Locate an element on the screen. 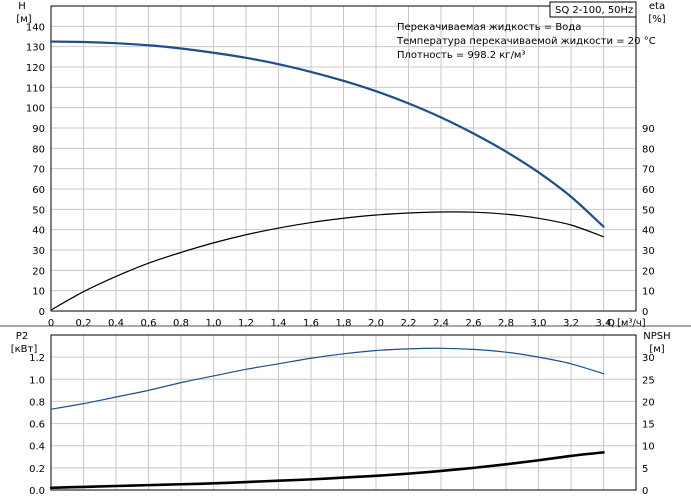  x-tick-label: 1,4 is located at coordinates (279, 323).